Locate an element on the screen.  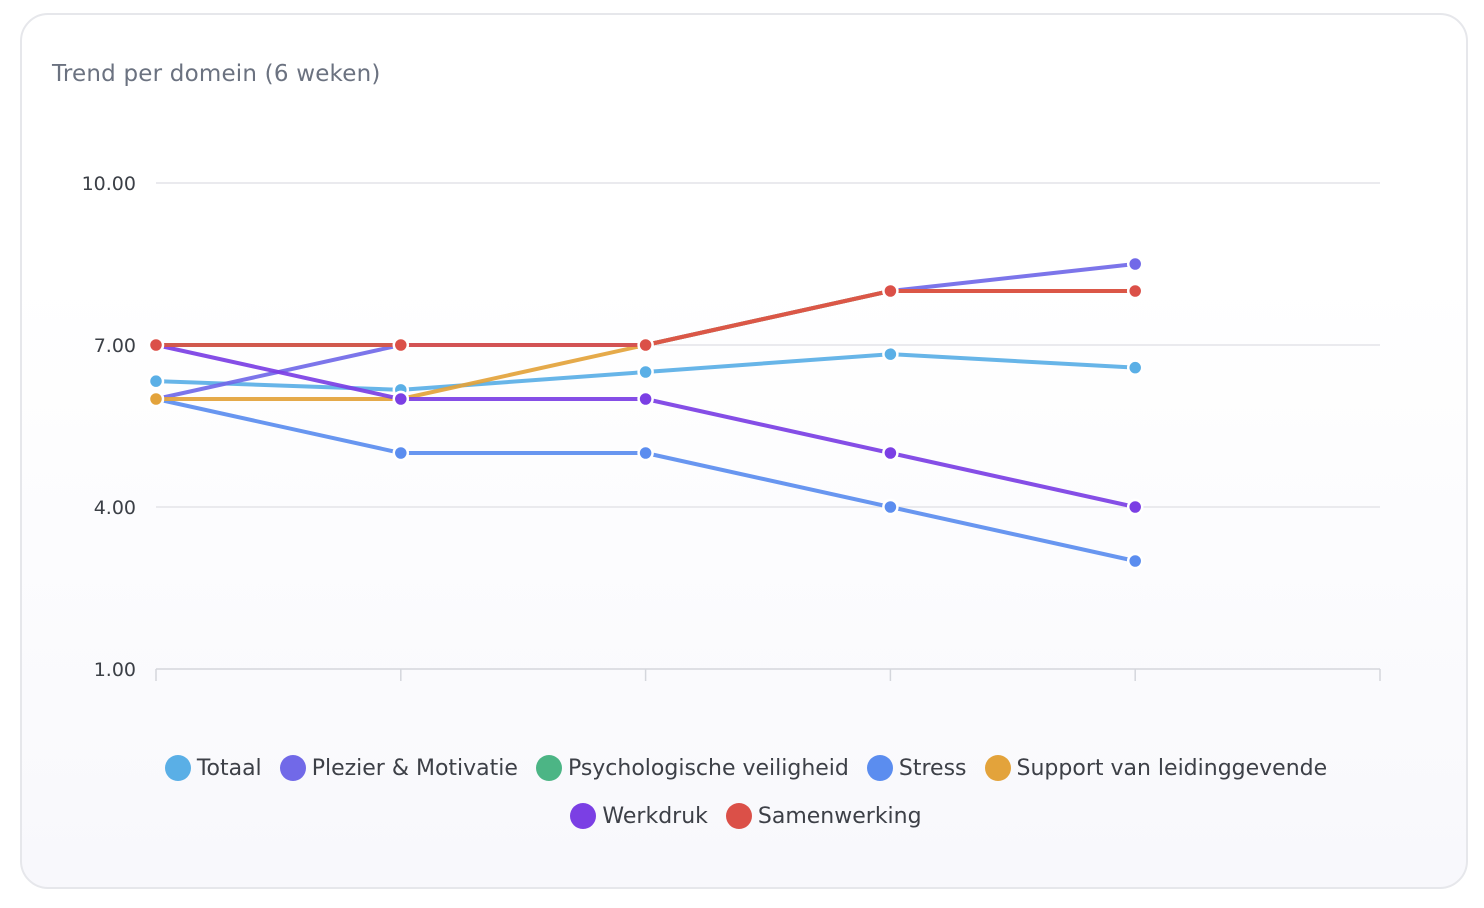
legend-item-psychologische-veiligheid: Psychologische veiligheid is located at coordinates (692, 768).